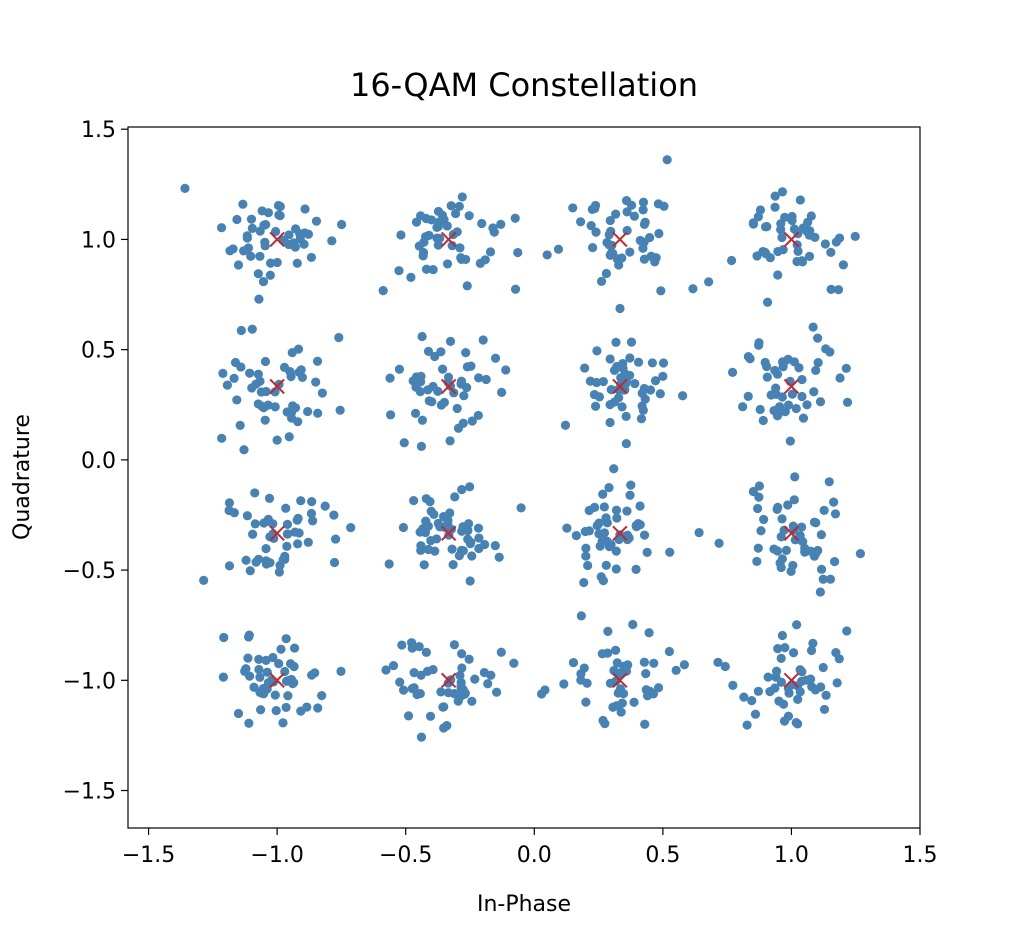 The height and width of the screenshot is (934, 1023). I want to click on y-tick-label: 0.5, so click(98, 351).